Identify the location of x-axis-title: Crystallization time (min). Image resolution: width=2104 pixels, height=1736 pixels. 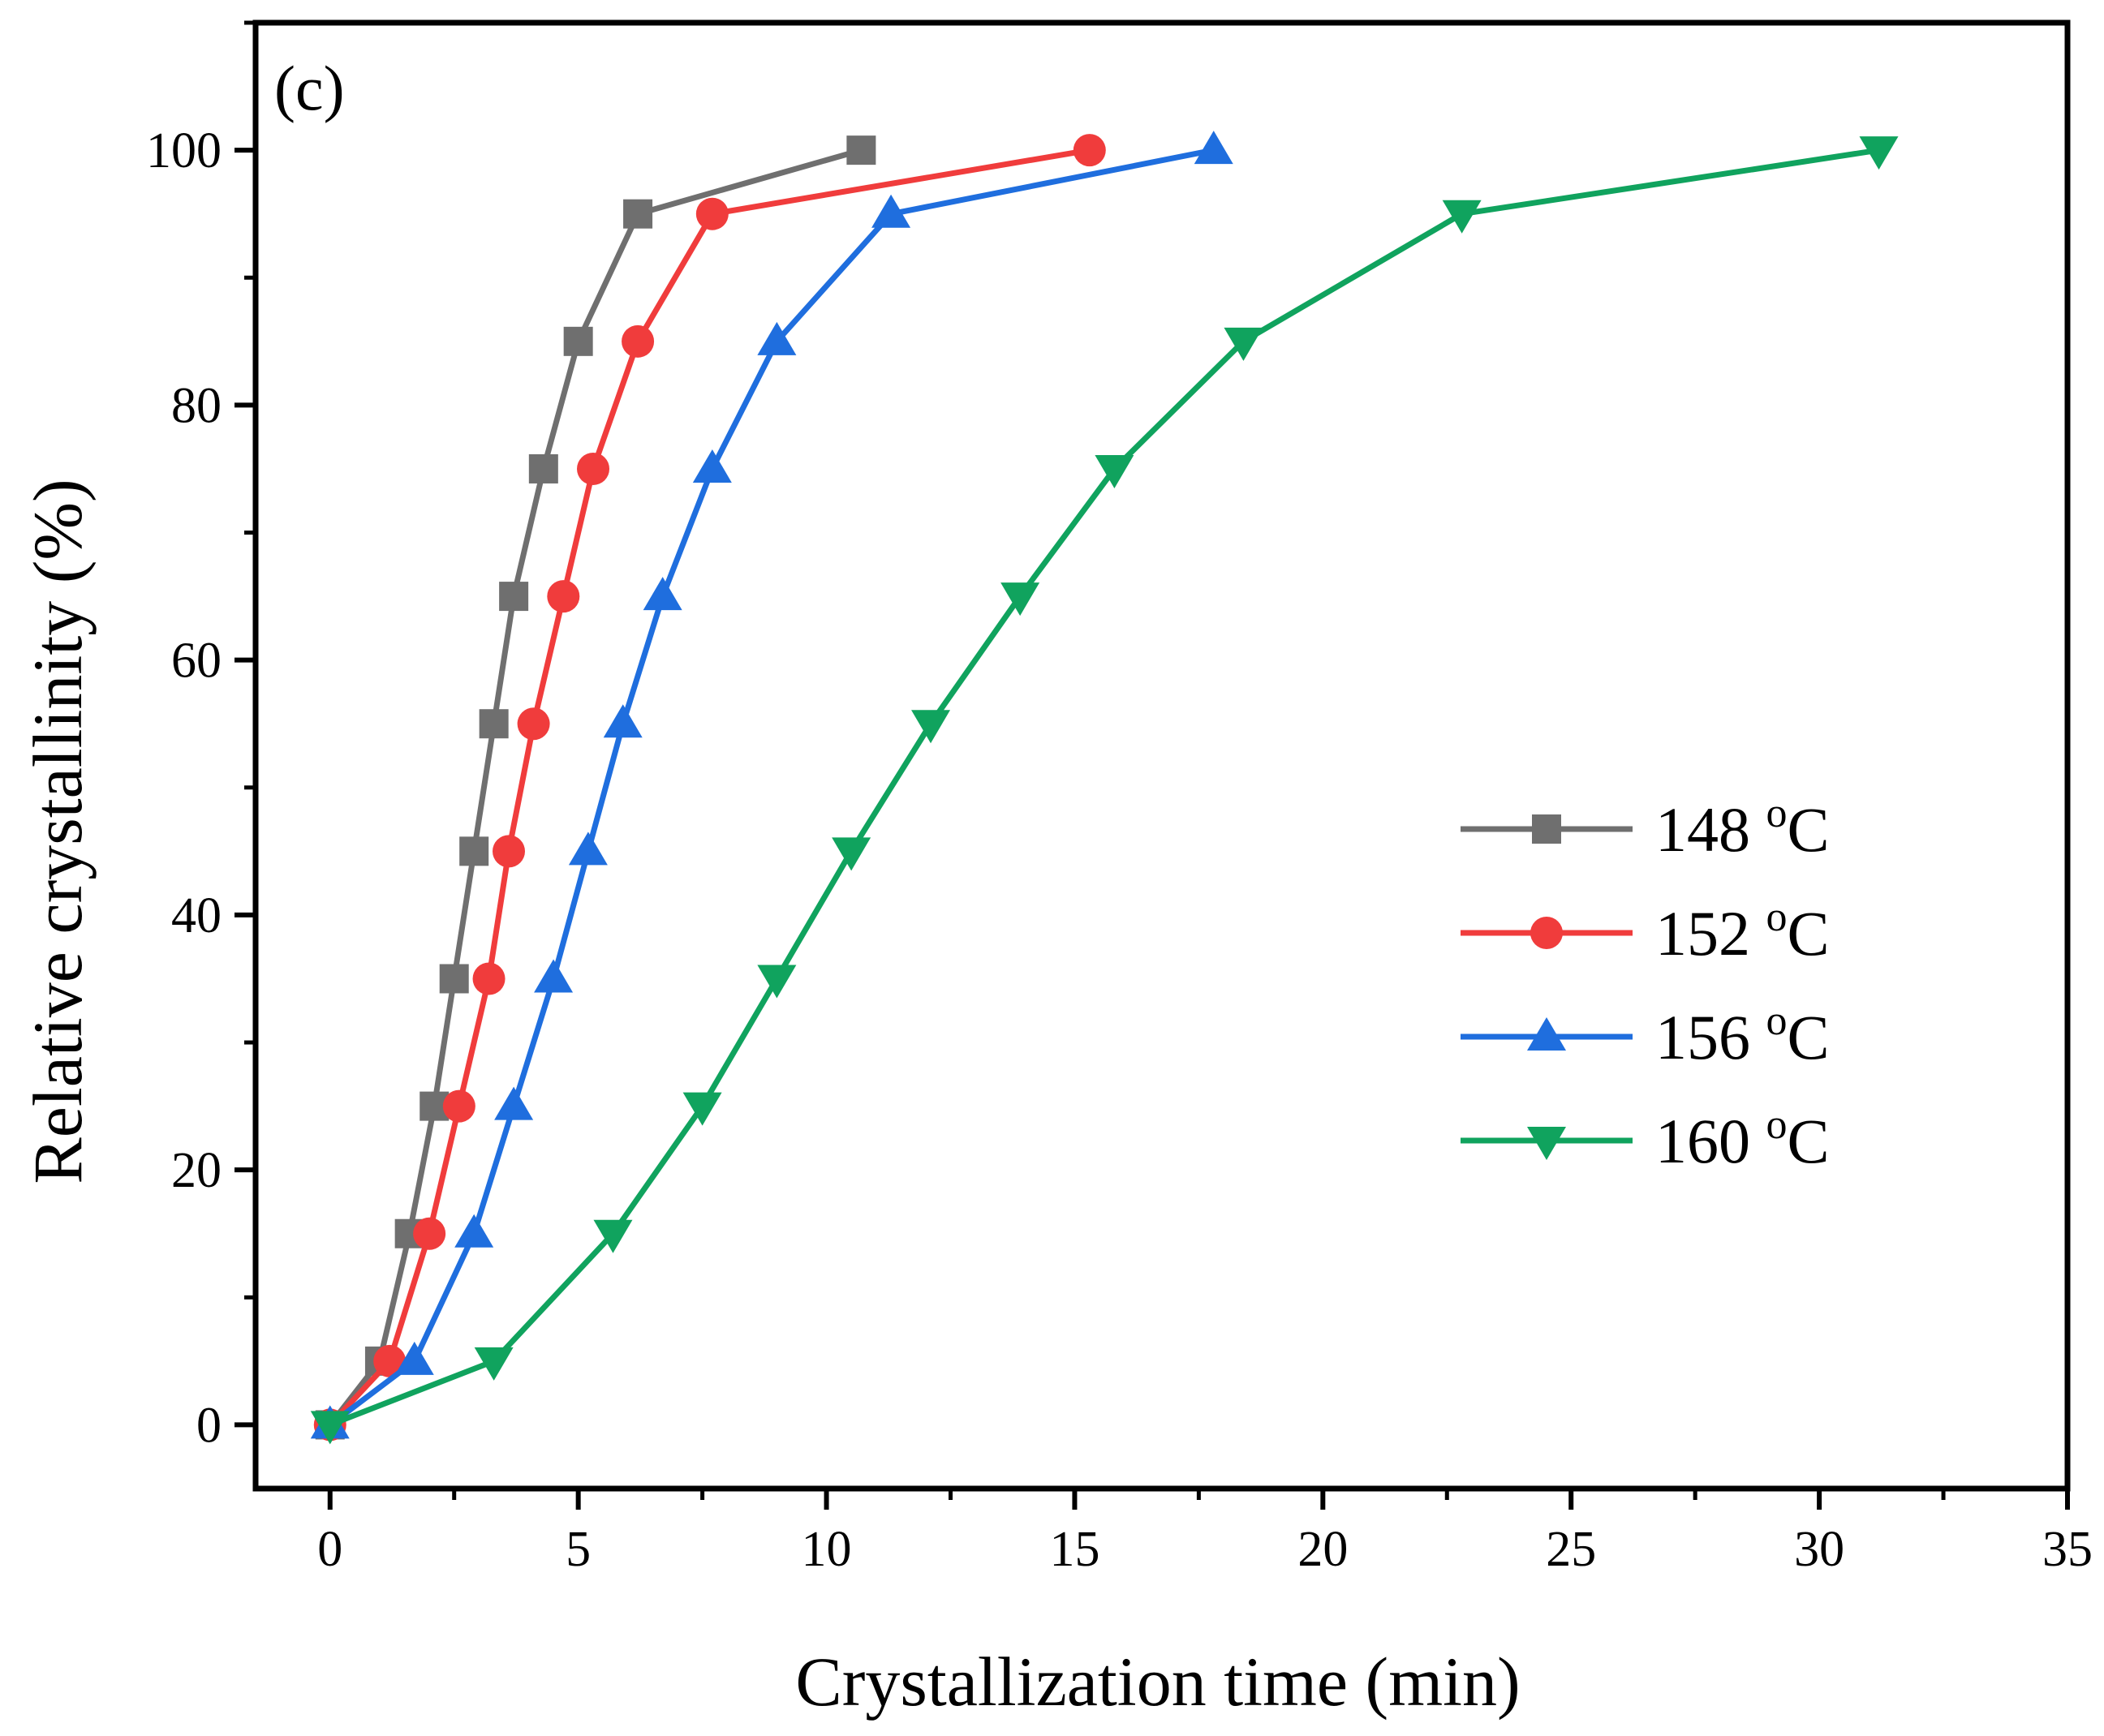
(1157, 1682).